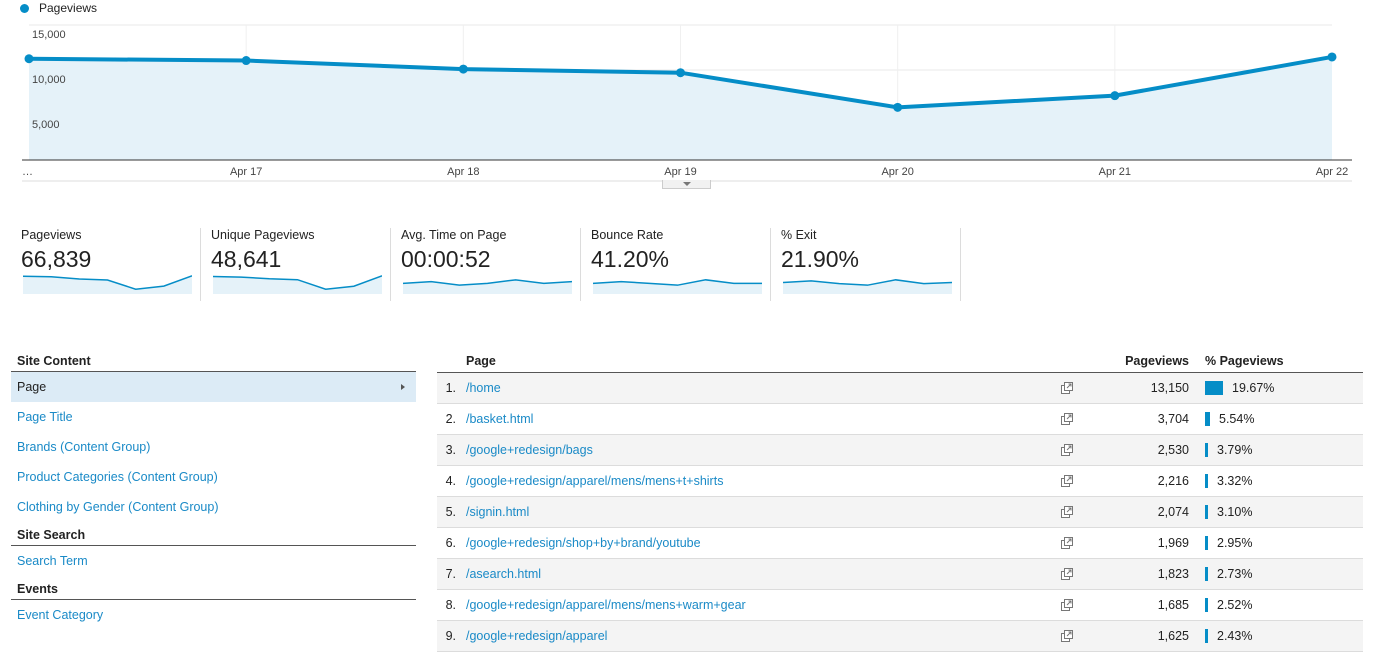  What do you see at coordinates (450, 636) in the screenshot?
I see `row-number: 9.` at bounding box center [450, 636].